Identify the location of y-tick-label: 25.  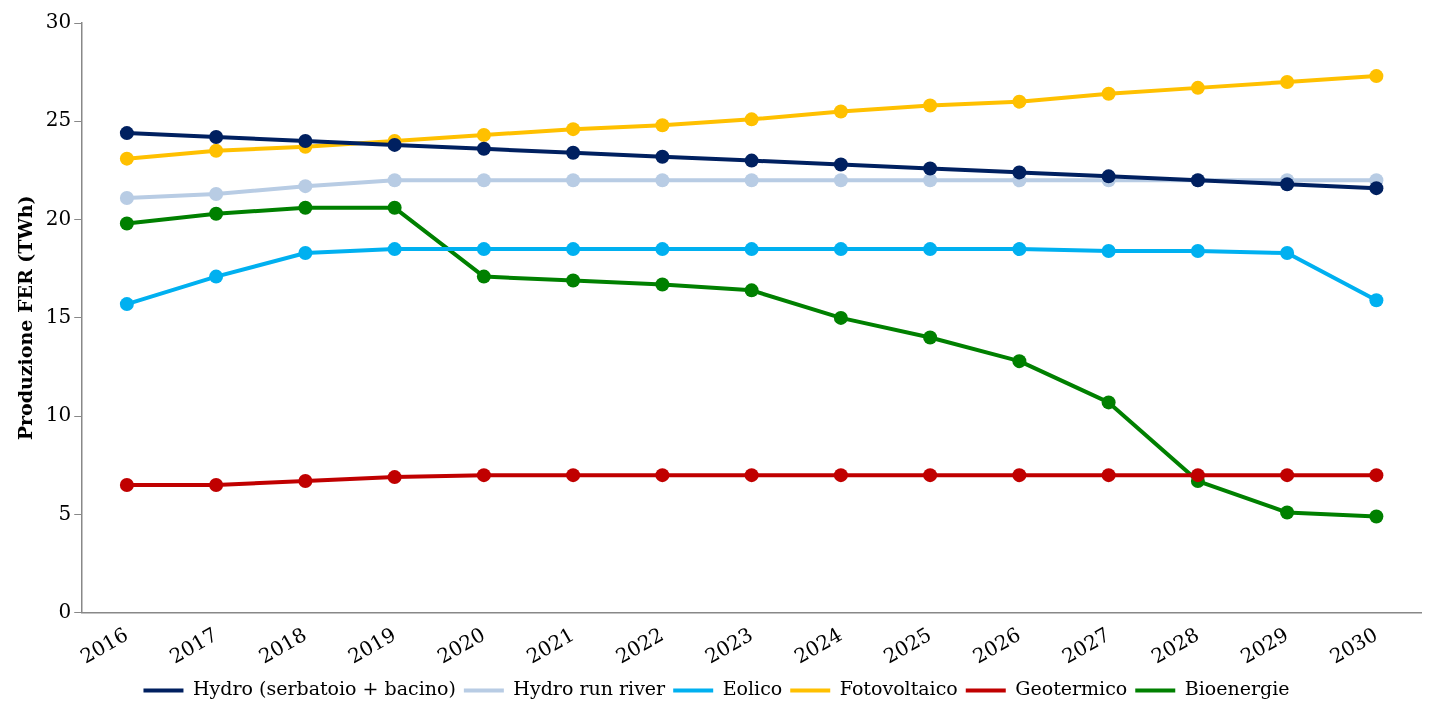
(58, 119).